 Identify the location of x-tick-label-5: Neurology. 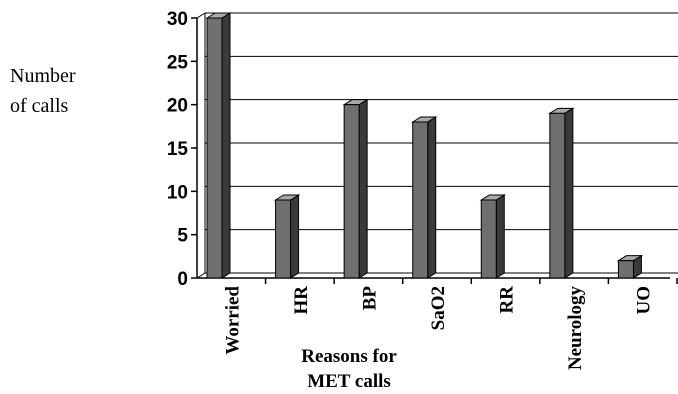
(575, 328).